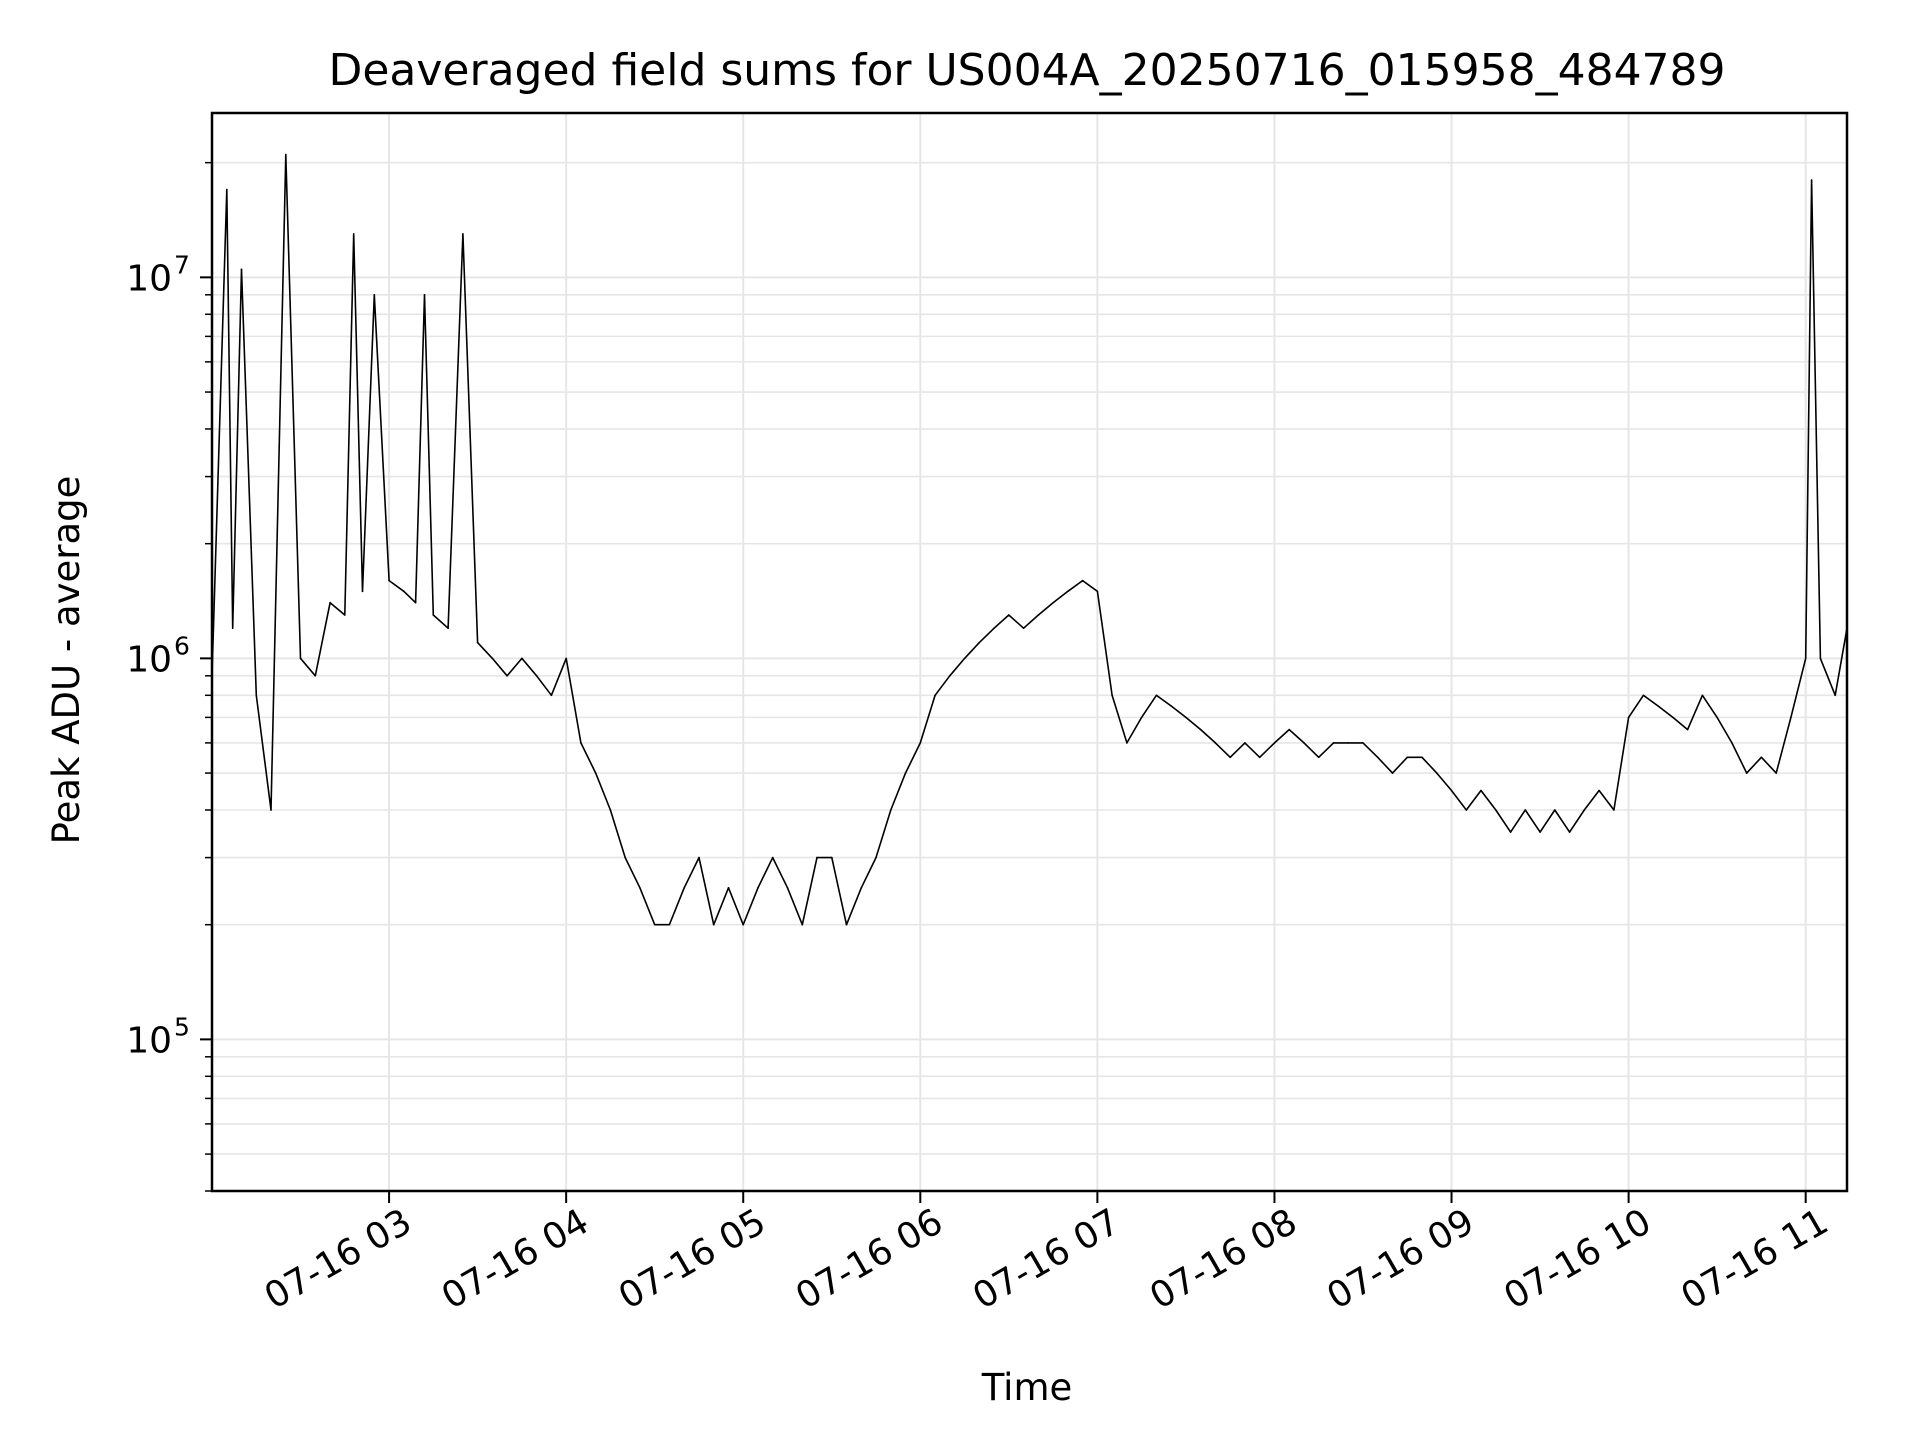 The image size is (1920, 1440). What do you see at coordinates (182, 645) in the screenshot?
I see `y-tick-label-exponent: 6` at bounding box center [182, 645].